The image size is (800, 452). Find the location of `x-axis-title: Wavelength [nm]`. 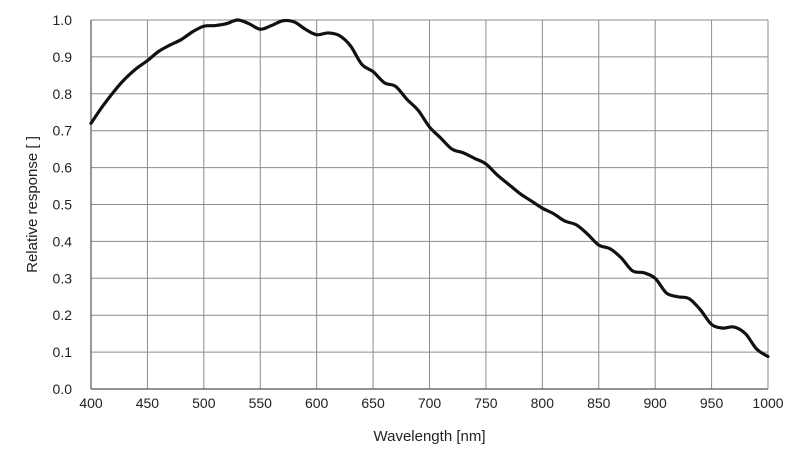

x-axis-title: Wavelength [nm] is located at coordinates (430, 436).